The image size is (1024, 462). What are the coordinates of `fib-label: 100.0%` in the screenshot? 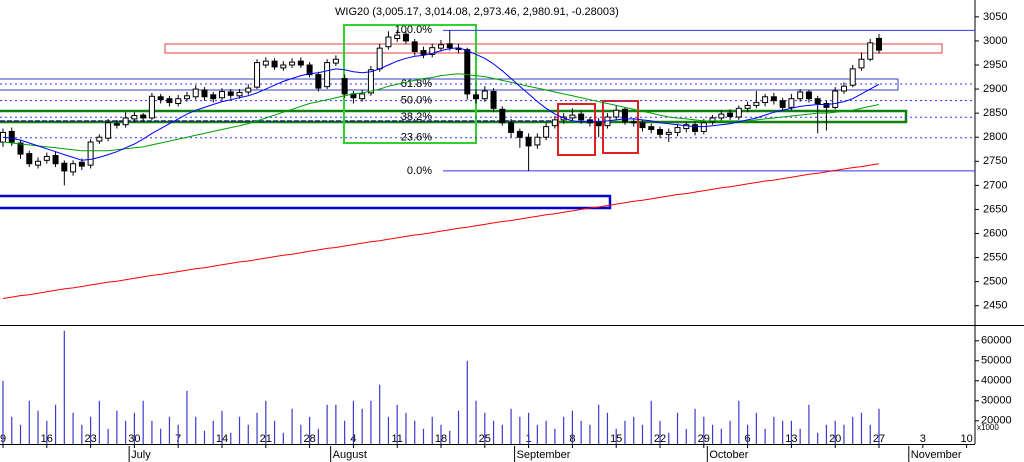 It's located at (414, 30).